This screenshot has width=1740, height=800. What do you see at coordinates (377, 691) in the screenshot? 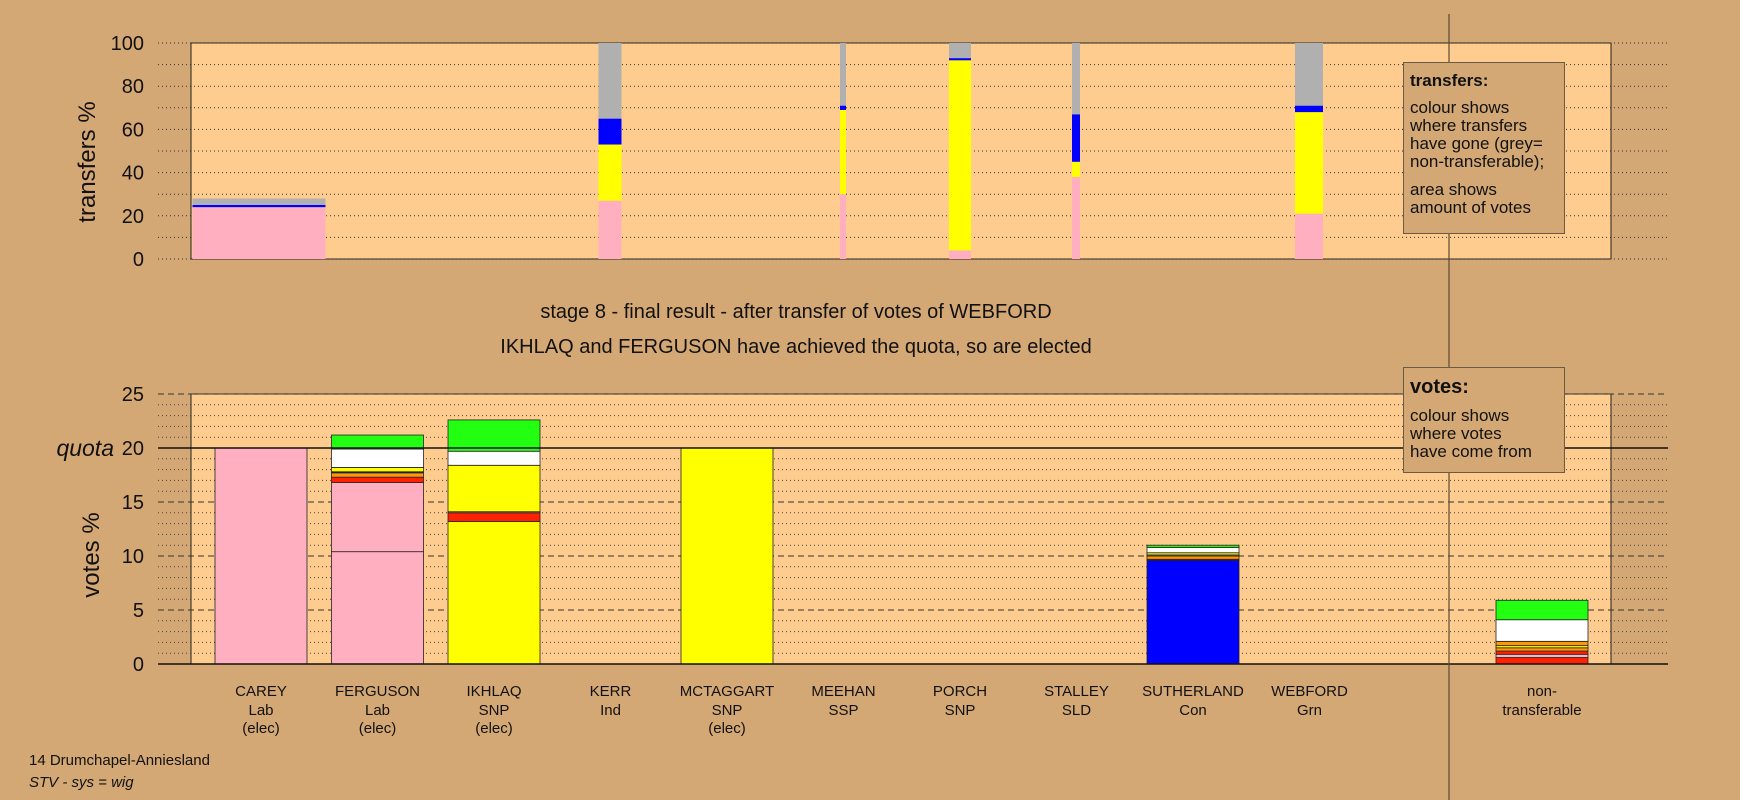
I see `candidate-name-label: FERGUSON` at bounding box center [377, 691].